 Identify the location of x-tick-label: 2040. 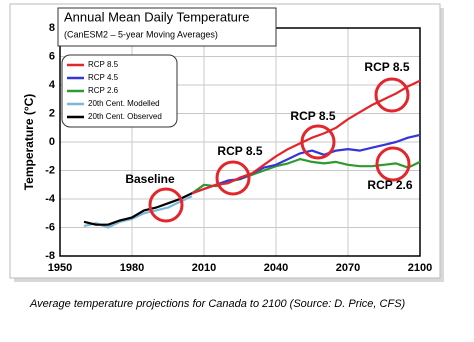
(276, 268).